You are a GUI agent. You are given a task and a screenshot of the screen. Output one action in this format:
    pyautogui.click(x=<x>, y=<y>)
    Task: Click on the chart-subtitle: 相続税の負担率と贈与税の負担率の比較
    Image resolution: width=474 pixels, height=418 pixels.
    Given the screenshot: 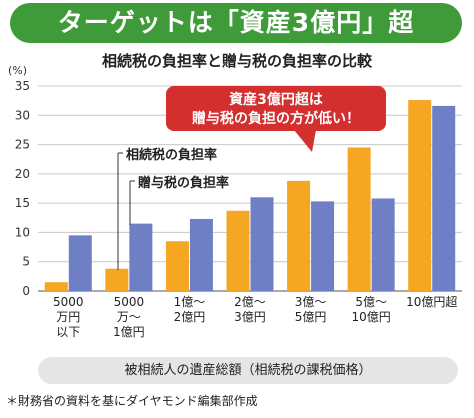 What is the action you would take?
    pyautogui.click(x=236, y=61)
    